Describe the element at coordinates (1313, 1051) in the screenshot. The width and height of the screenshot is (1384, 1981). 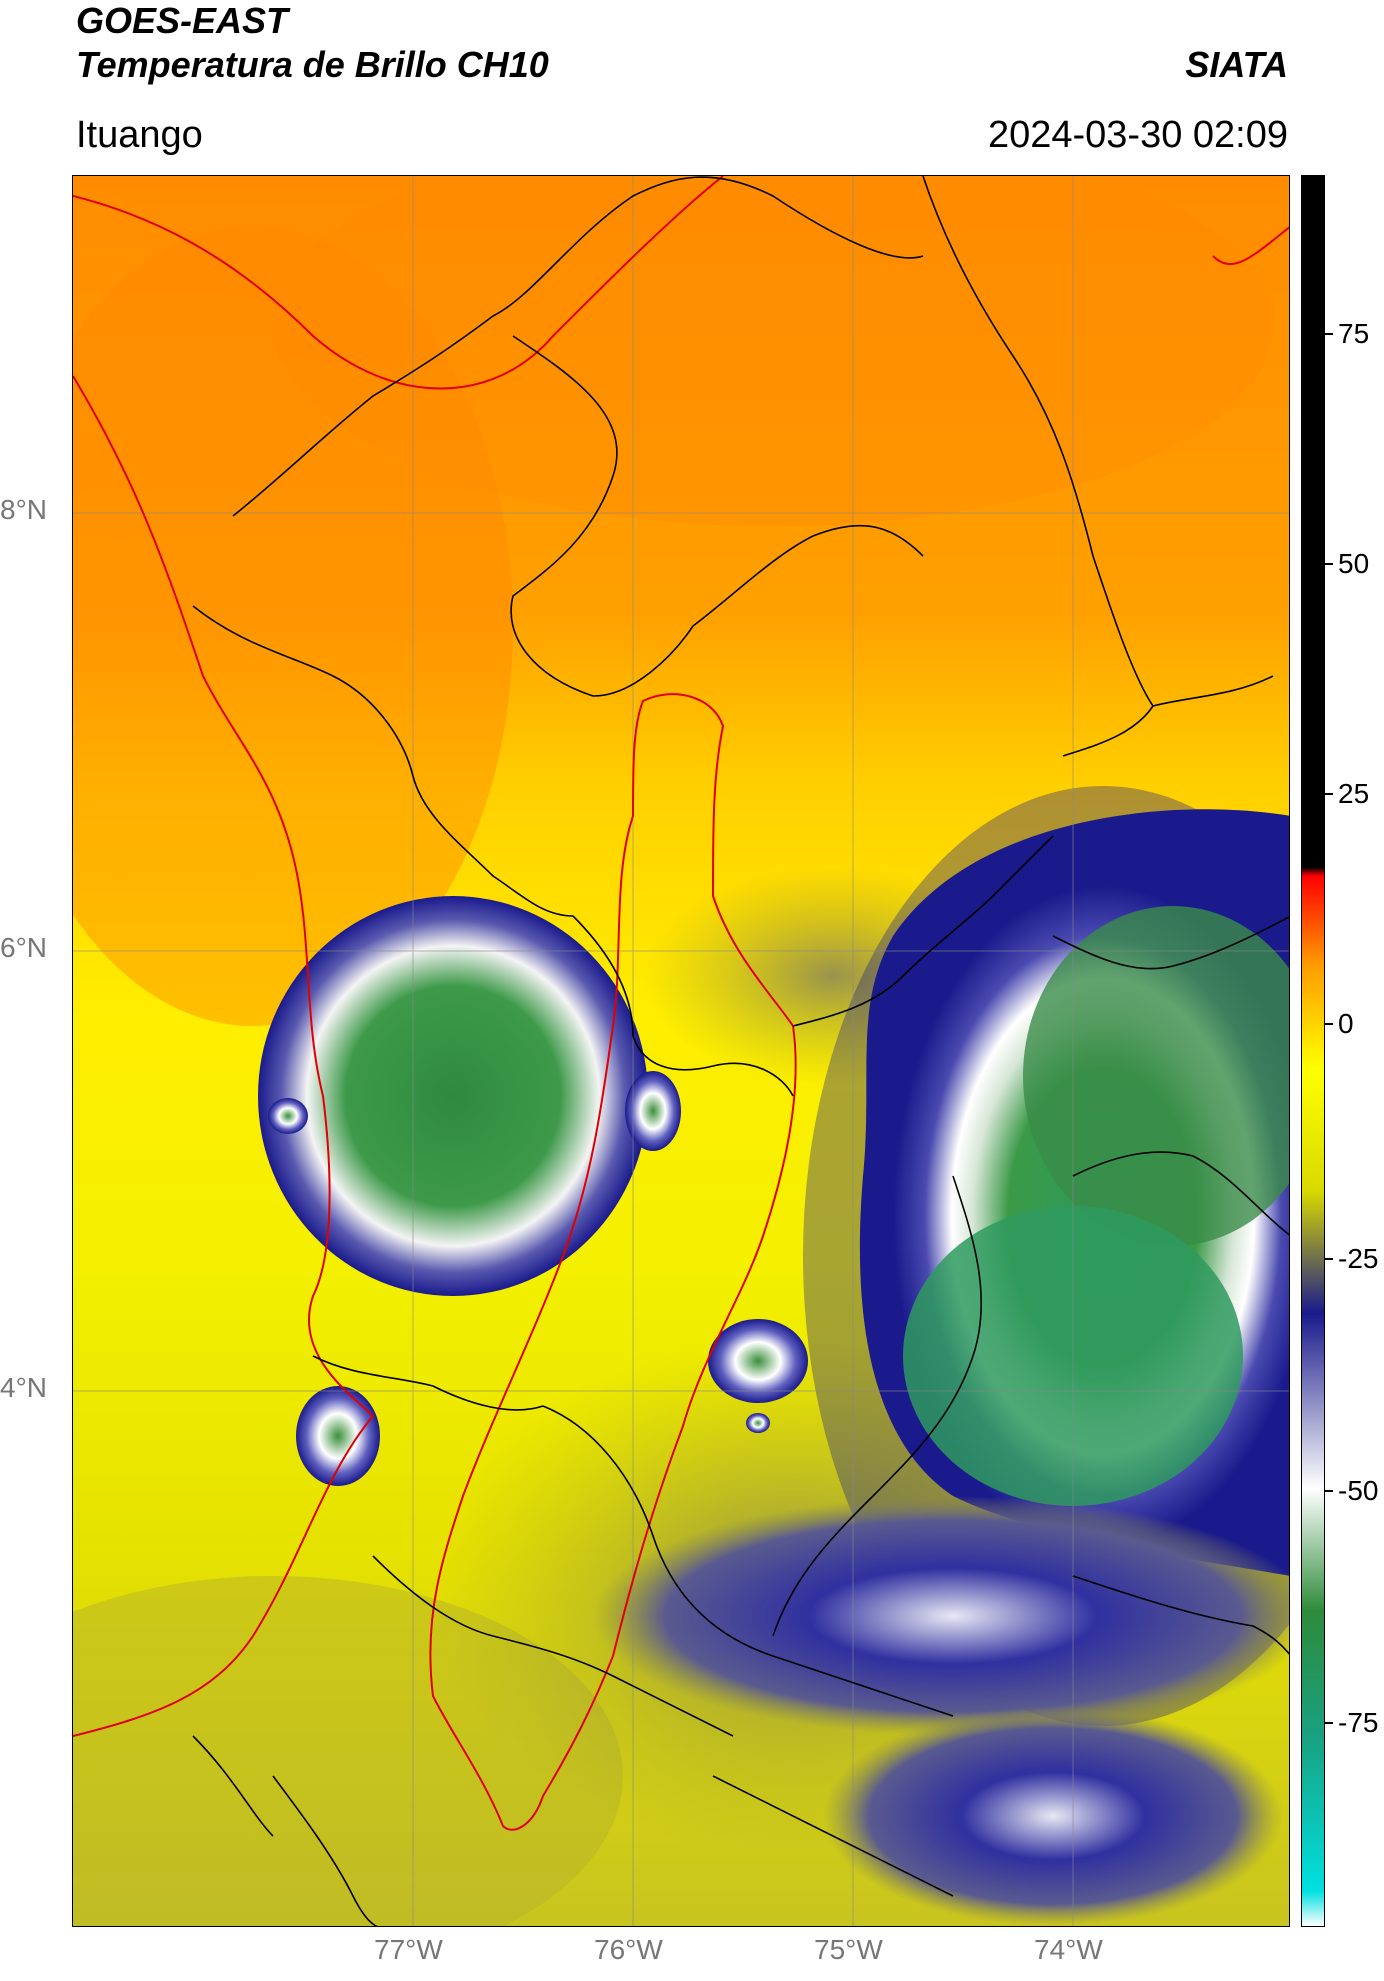
I see `colorbar` at that location.